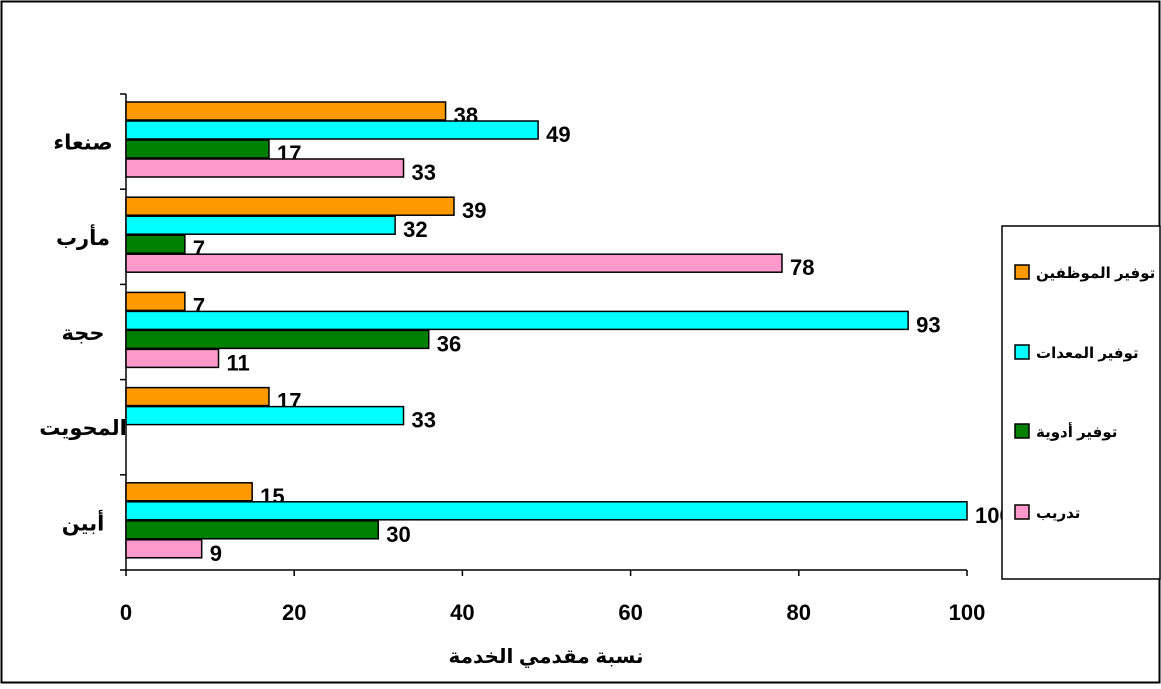 The width and height of the screenshot is (1161, 689). Describe the element at coordinates (82, 333) in the screenshot. I see `y-category-label: حجة` at that location.